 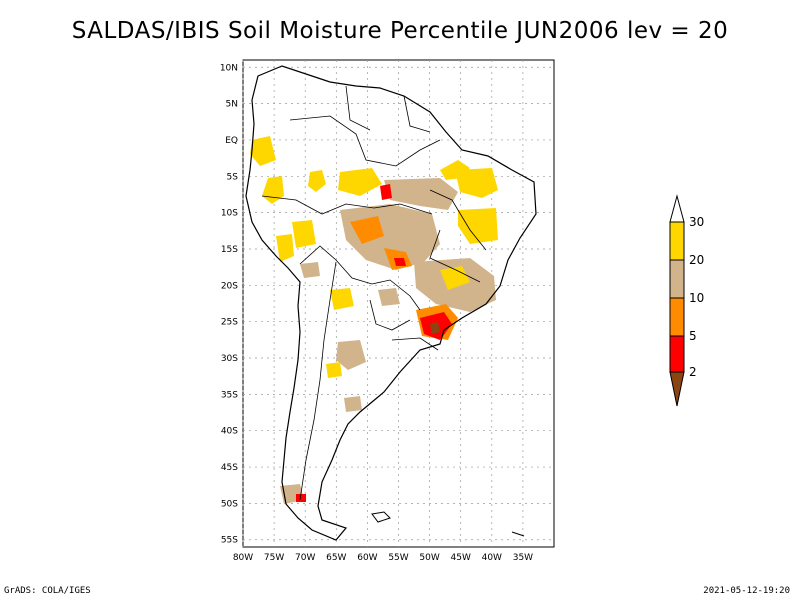 What do you see at coordinates (429, 558) in the screenshot?
I see `lon-tick-label: 50W` at bounding box center [429, 558].